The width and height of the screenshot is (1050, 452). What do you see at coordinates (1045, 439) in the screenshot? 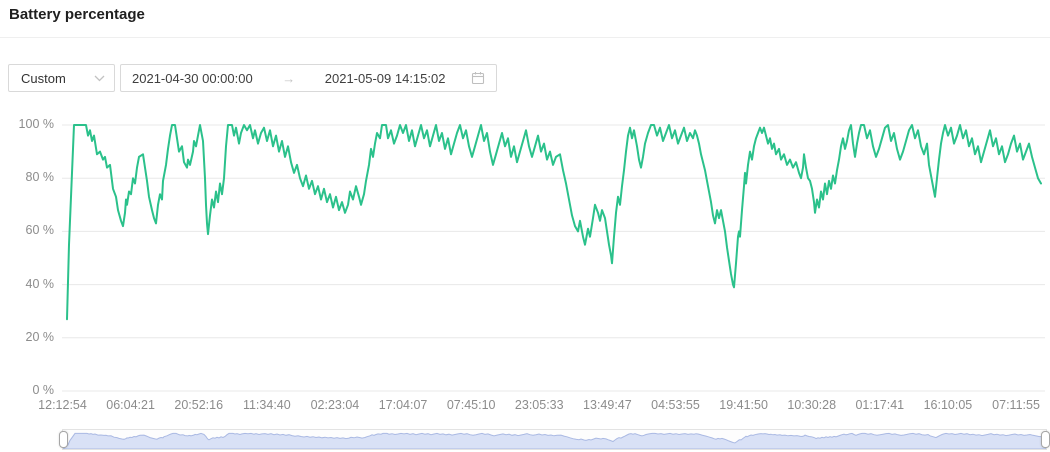
I see `datazoom-right-handle` at bounding box center [1045, 439].